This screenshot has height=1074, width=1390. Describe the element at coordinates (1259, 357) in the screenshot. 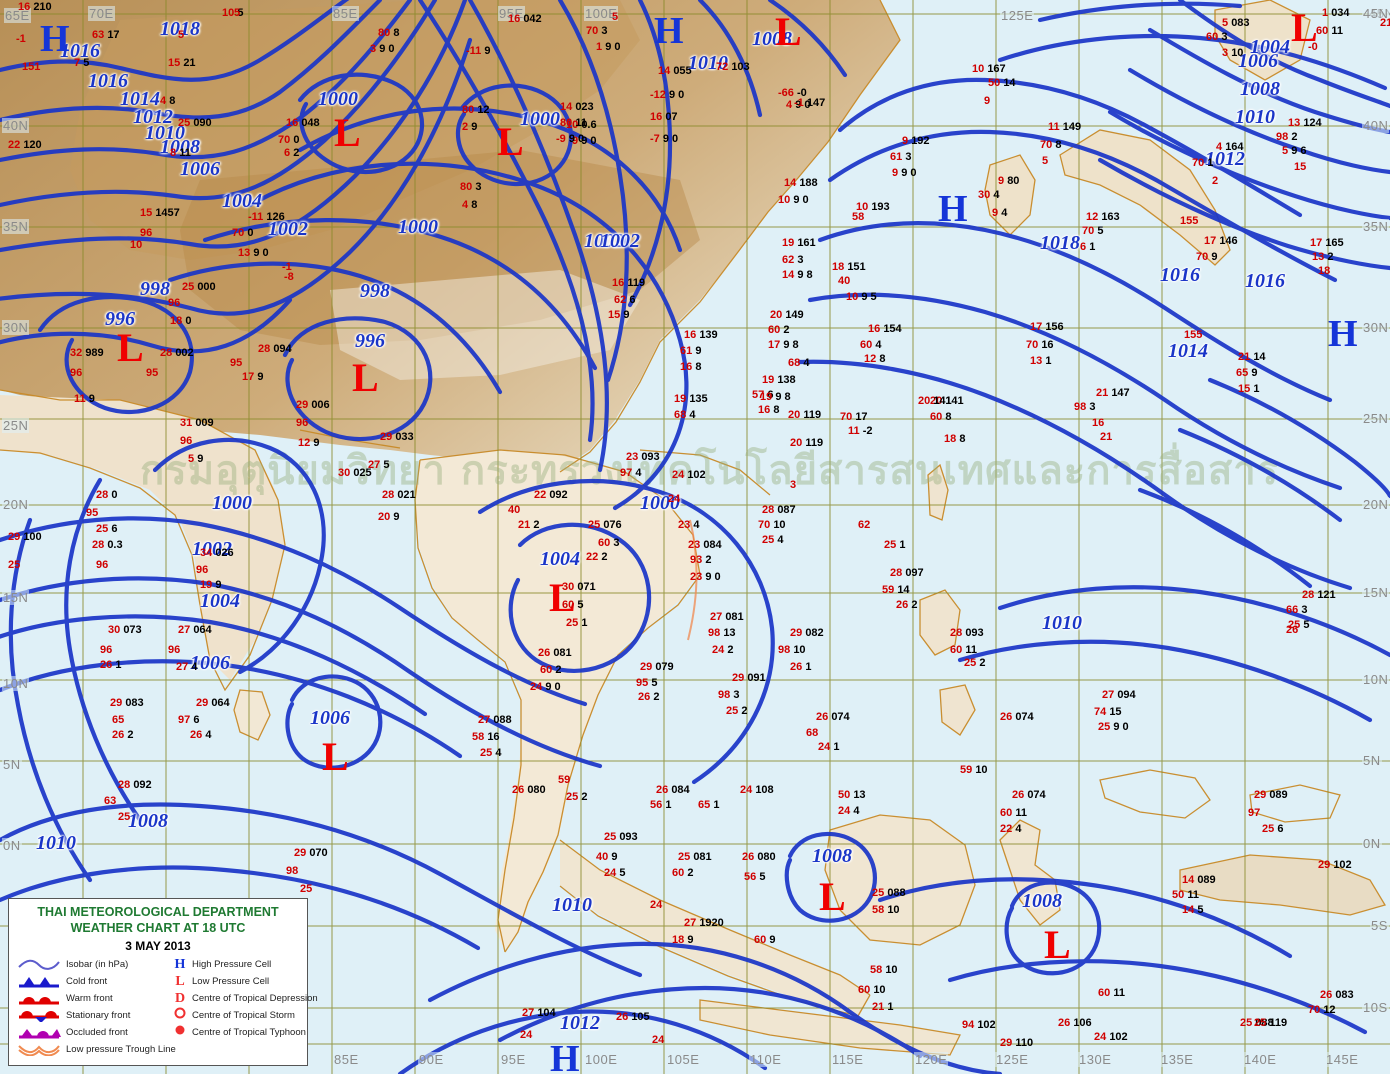

I see `station-pressure: 14` at that location.